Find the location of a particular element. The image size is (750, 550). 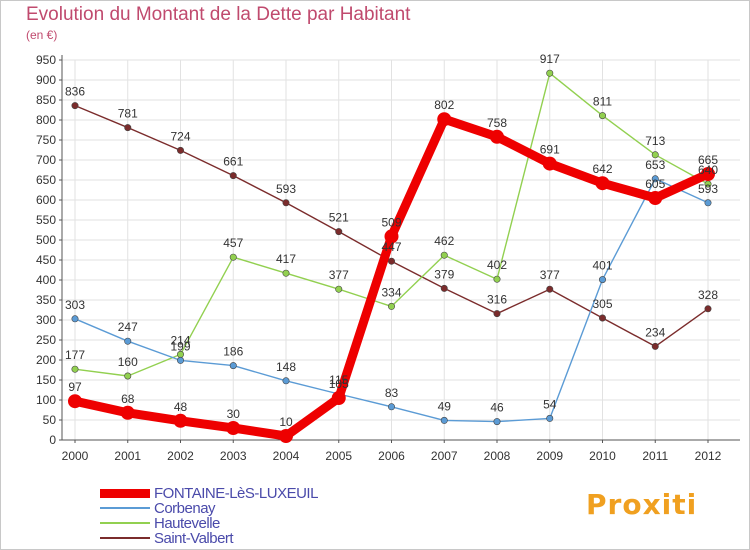

data-label: 917 is located at coordinates (550, 59).